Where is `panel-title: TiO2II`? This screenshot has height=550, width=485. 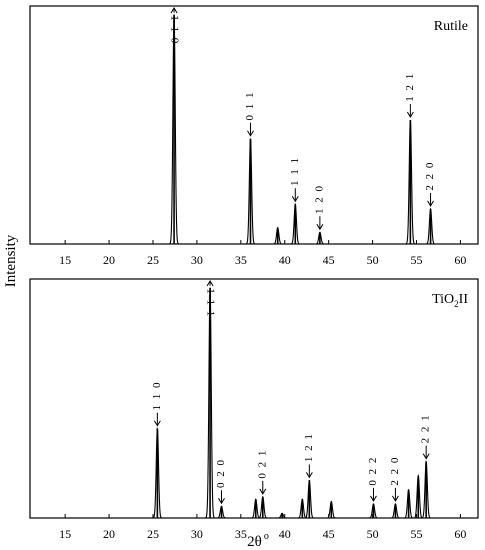
panel-title: TiO2II is located at coordinates (450, 300).